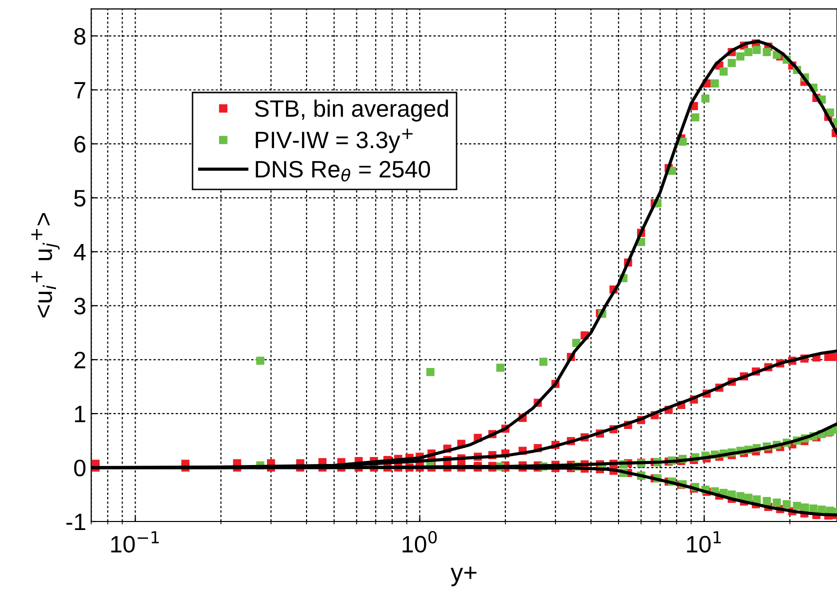 Image resolution: width=837 pixels, height=596 pixels. What do you see at coordinates (80, 252) in the screenshot?
I see `y-tick-label: 4` at bounding box center [80, 252].